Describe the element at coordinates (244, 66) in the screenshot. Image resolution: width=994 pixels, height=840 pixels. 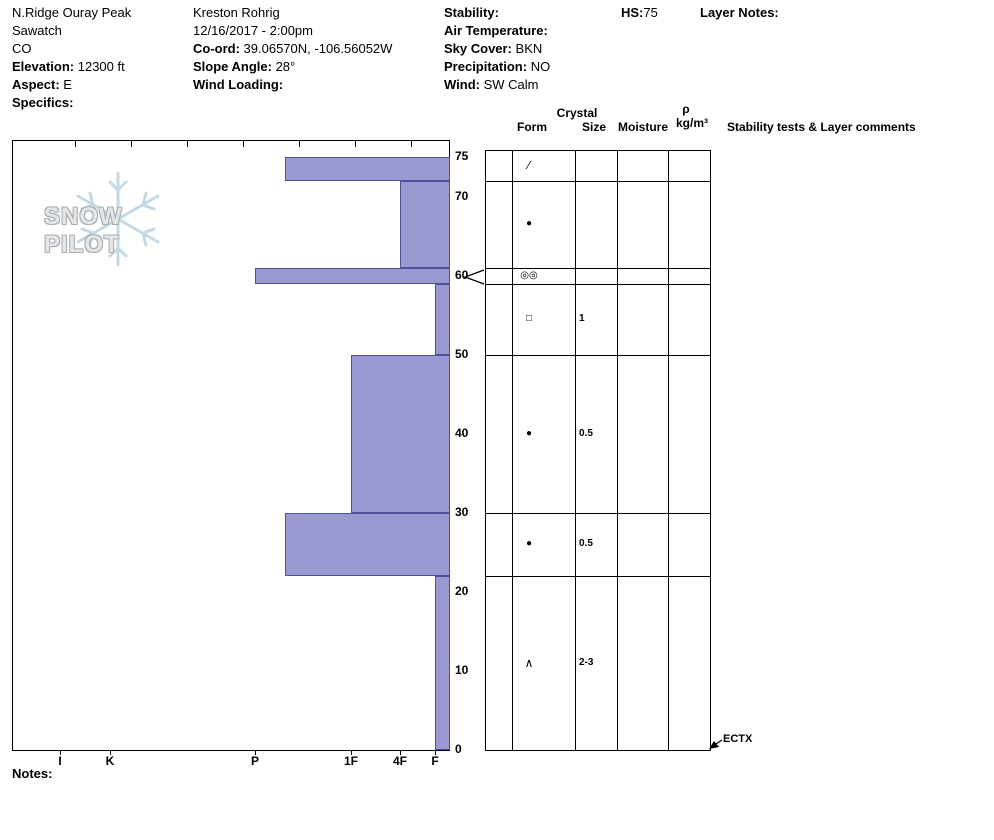
I see `header-field: Slope Angle: 28°` at that location.